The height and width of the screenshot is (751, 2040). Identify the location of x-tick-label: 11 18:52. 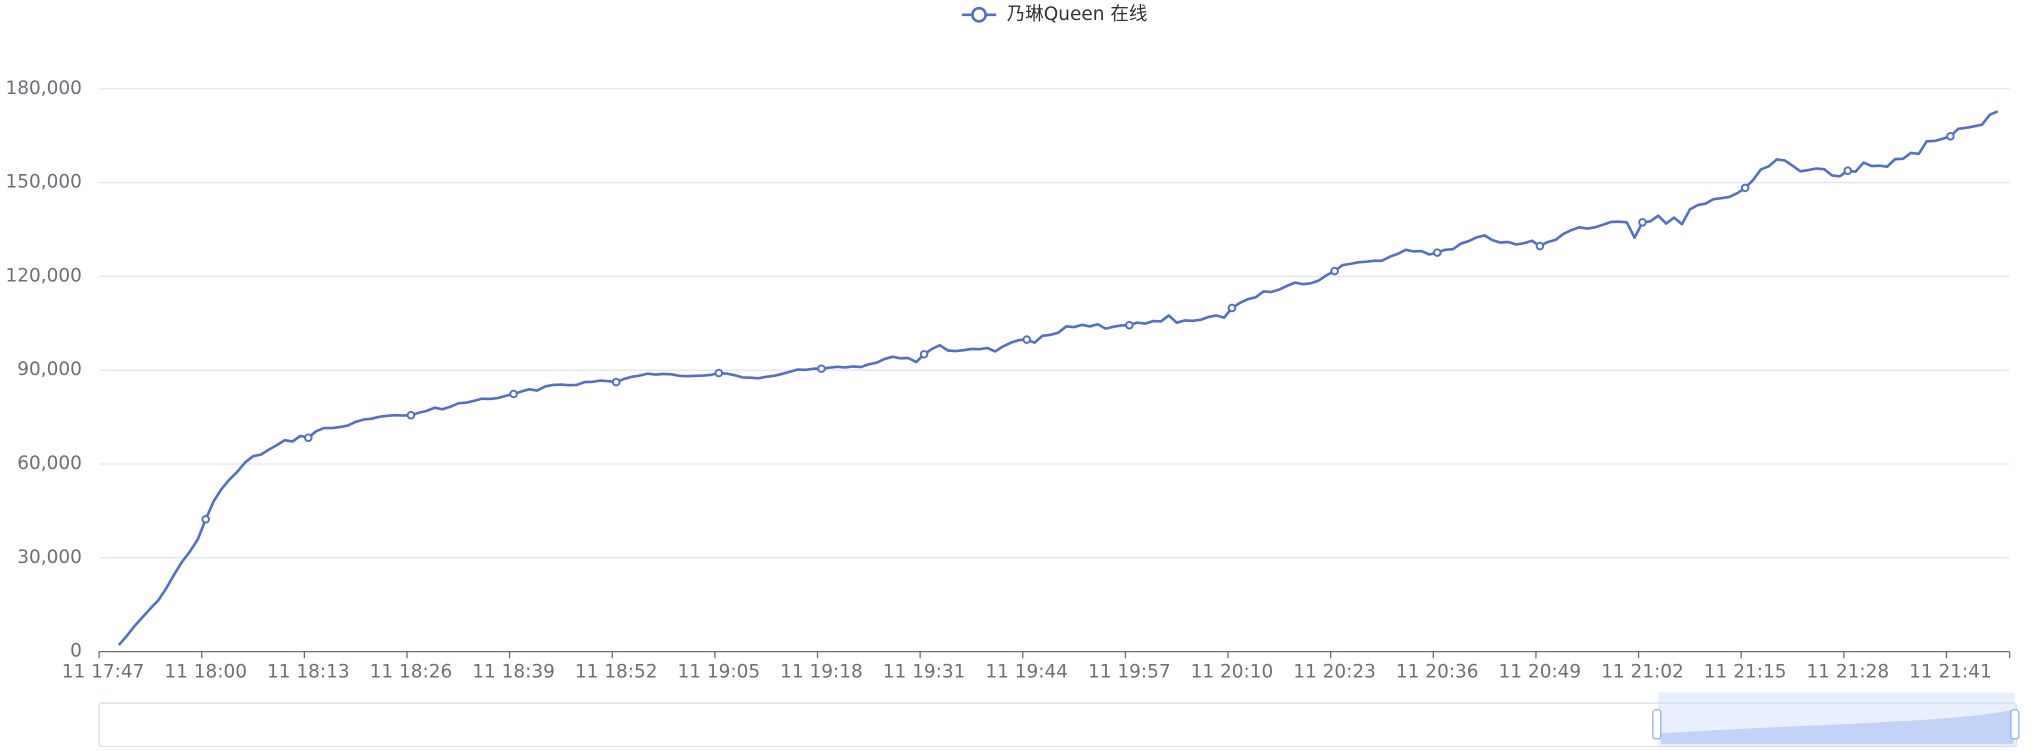
(616, 672).